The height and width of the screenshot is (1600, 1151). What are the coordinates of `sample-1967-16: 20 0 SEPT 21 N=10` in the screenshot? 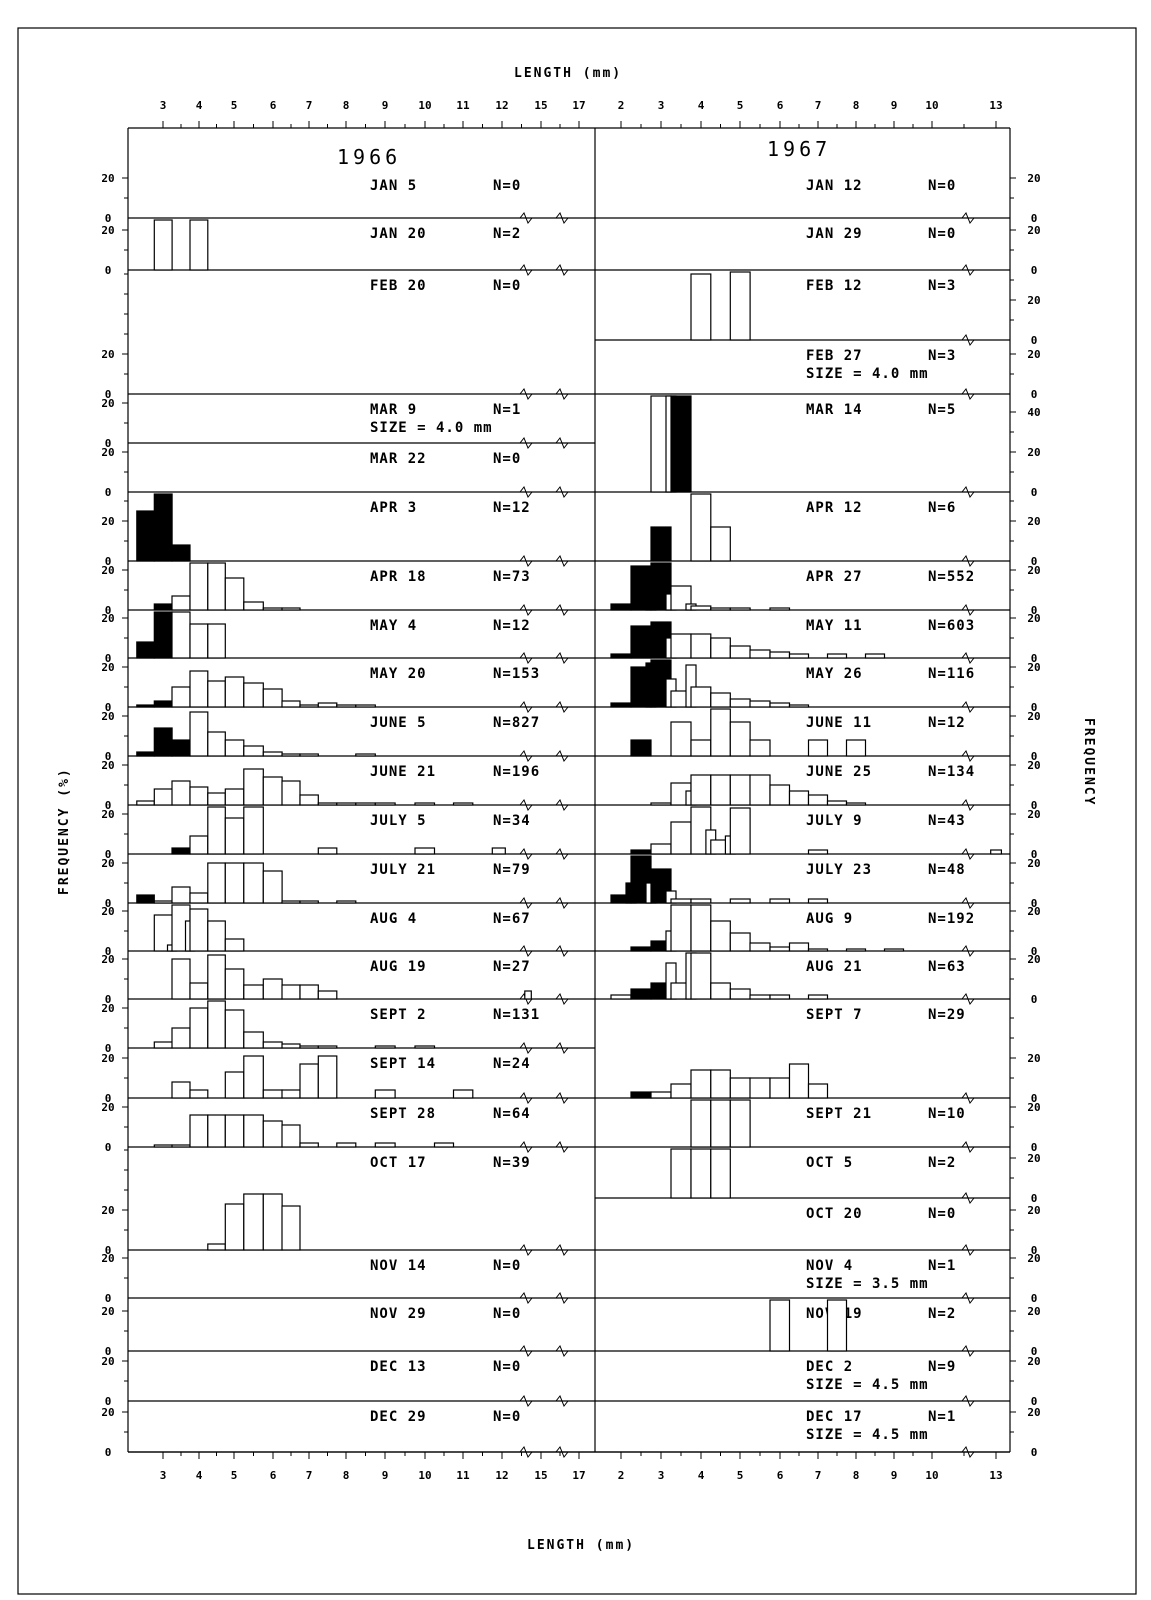 It's located at (818, 1126).